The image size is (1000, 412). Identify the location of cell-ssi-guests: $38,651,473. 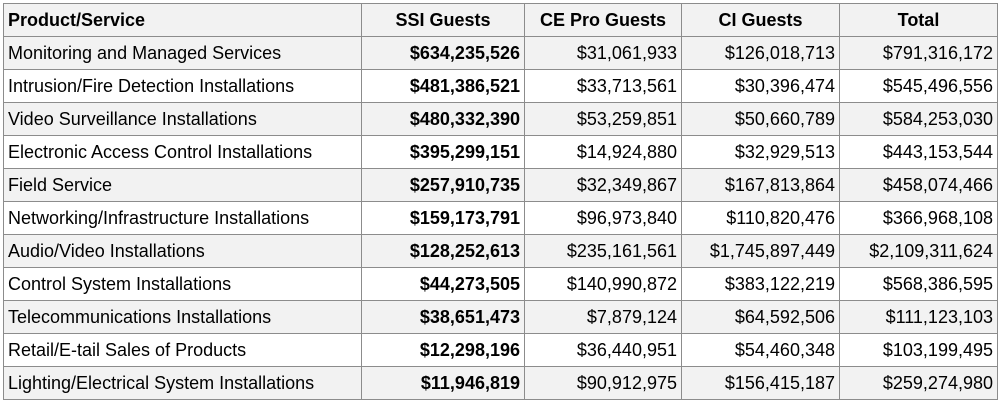
(443, 317).